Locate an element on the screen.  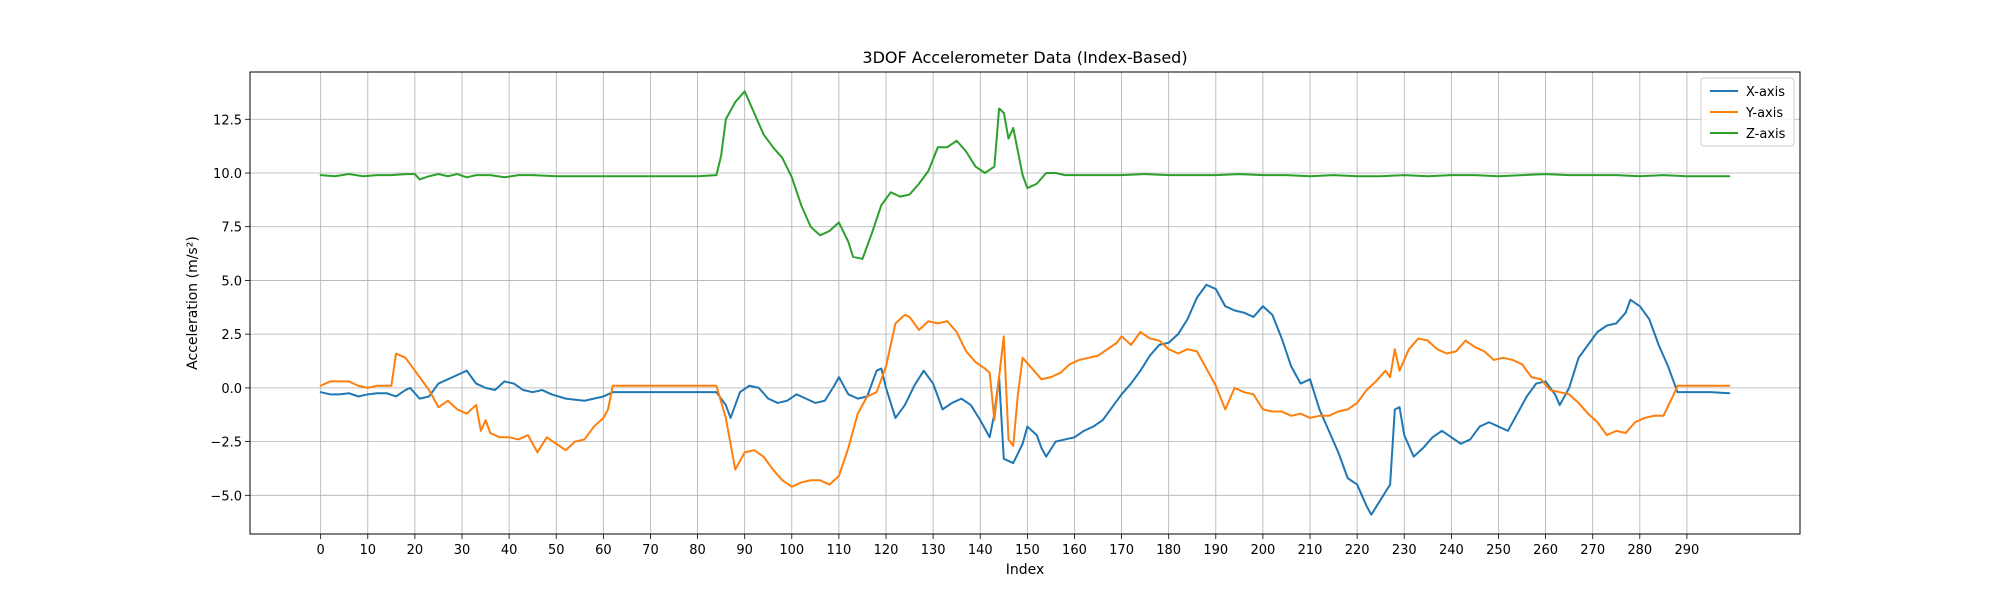
chart-title: 3DOF Accelerometer Data (Index-Based) is located at coordinates (1024, 57).